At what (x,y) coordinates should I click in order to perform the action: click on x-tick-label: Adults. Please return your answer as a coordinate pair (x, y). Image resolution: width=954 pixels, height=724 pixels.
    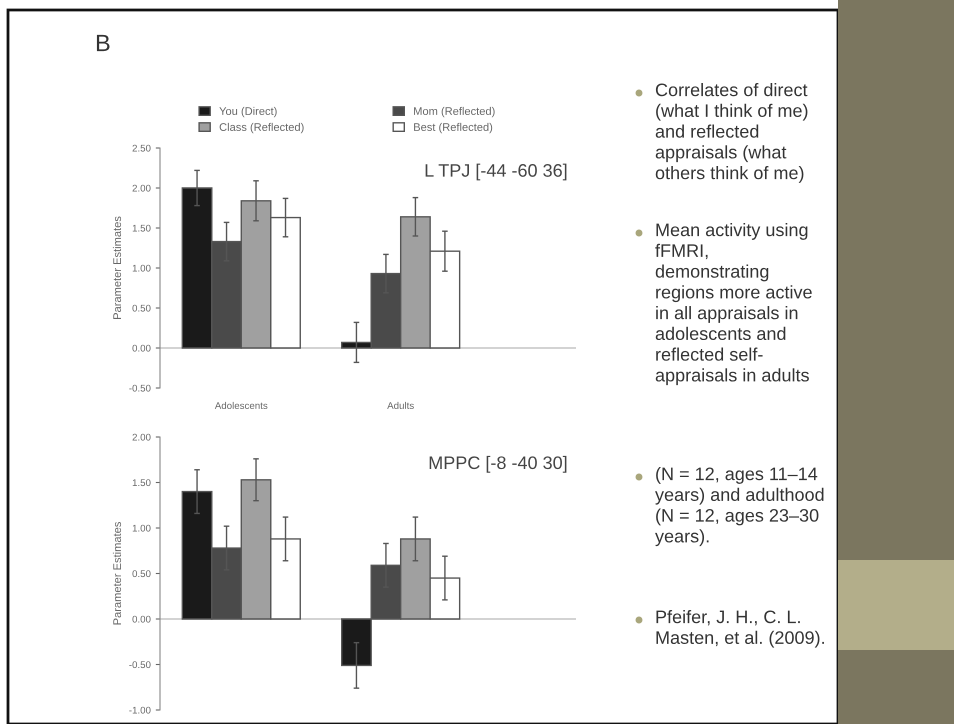
    Looking at the image, I should click on (400, 406).